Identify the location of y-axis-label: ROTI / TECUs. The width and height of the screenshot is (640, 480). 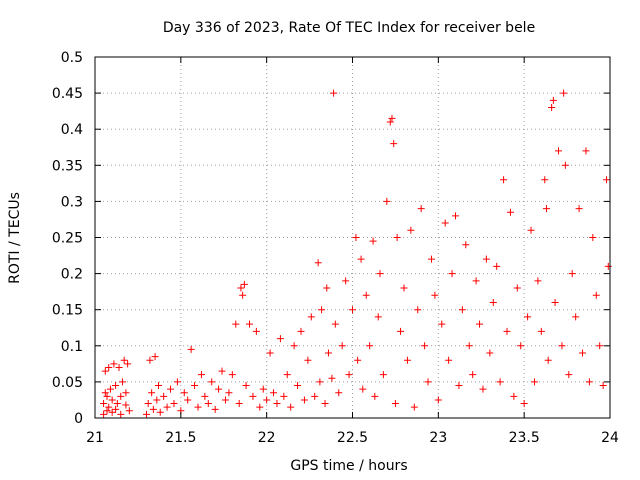
(15, 238).